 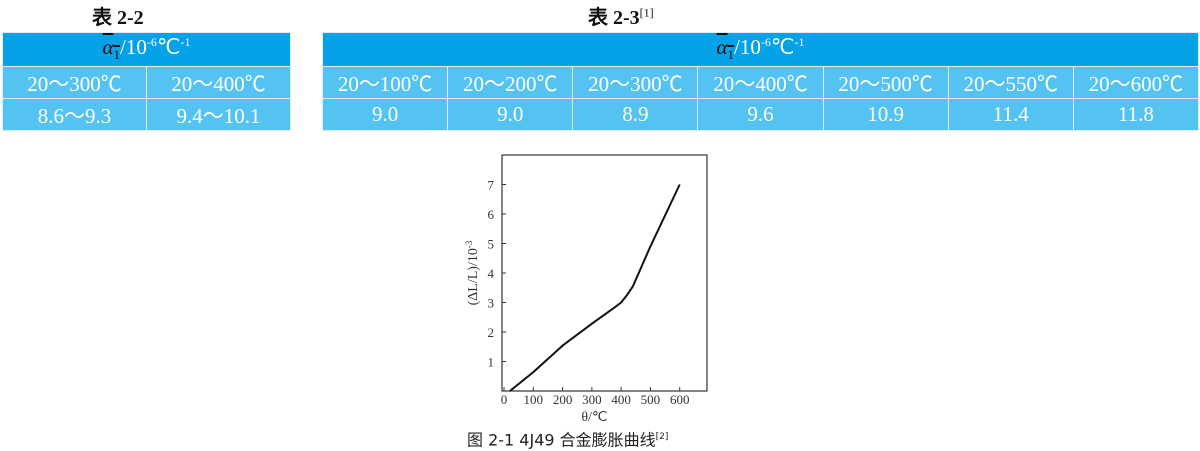 I want to click on y-axis-label: (ΔL/L)/10-3, so click(x=472, y=272).